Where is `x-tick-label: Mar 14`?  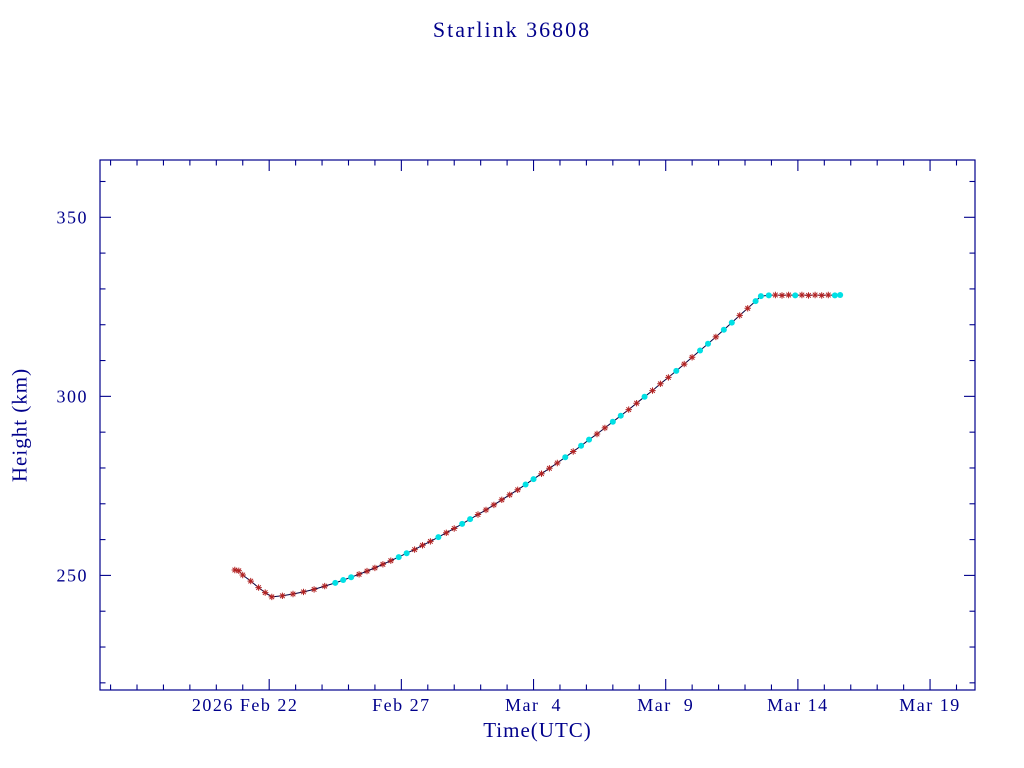
x-tick-label: Mar 14 is located at coordinates (798, 705).